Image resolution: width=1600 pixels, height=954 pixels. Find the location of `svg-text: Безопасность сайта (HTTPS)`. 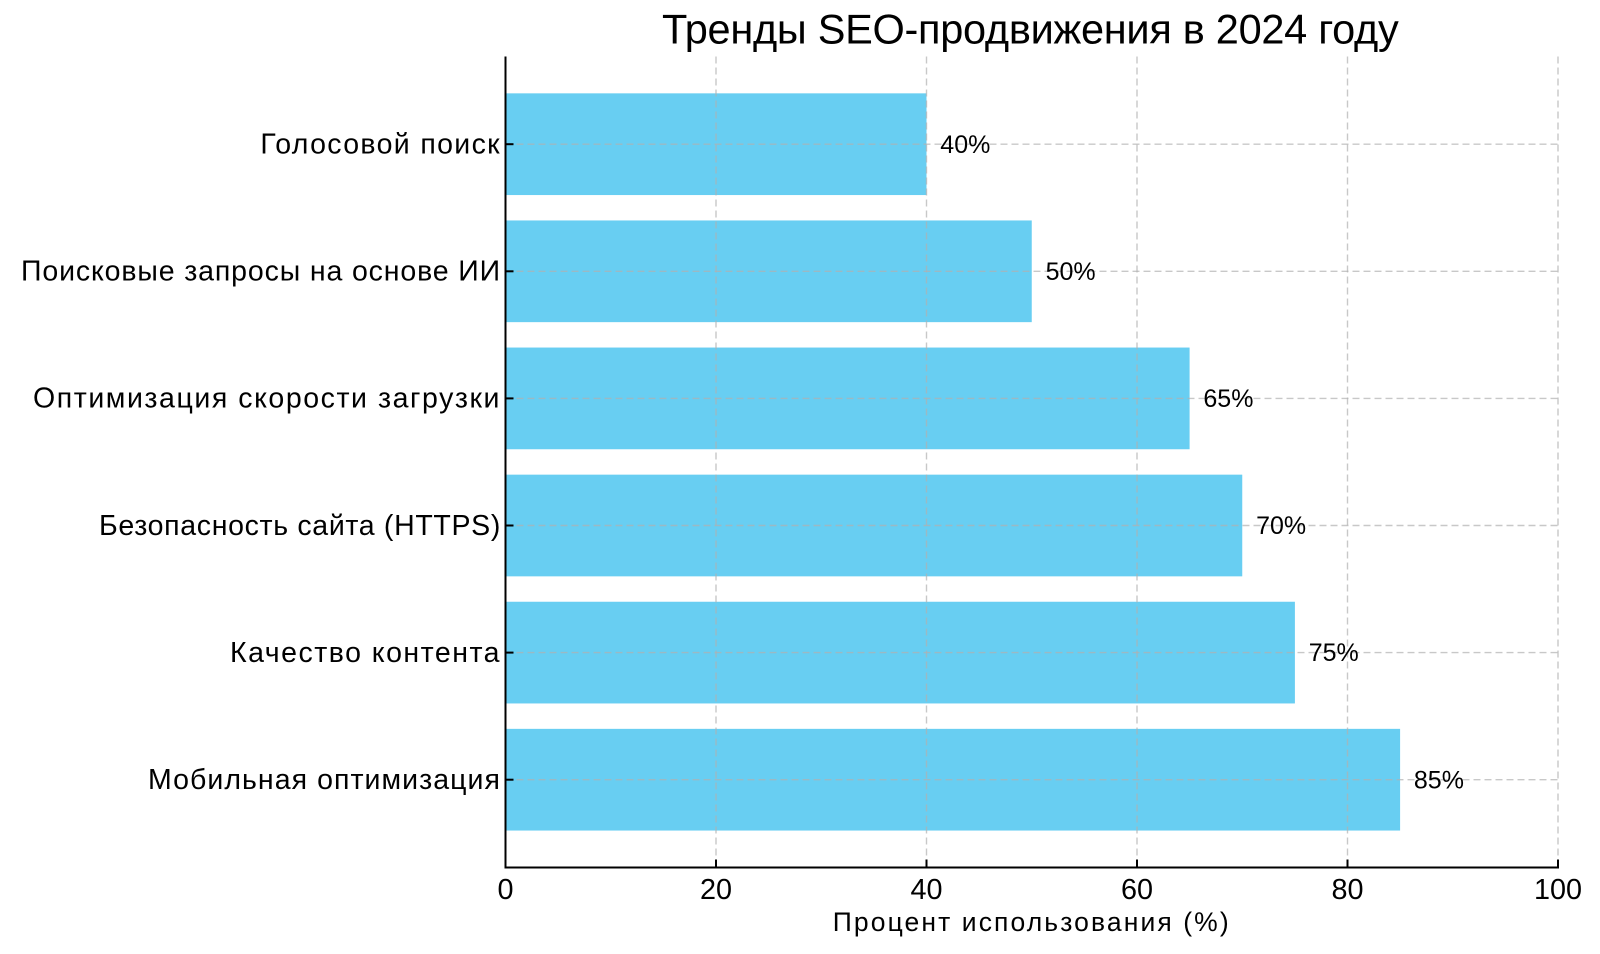

svg-text: Безопасность сайта (HTTPS) is located at coordinates (300, 526).